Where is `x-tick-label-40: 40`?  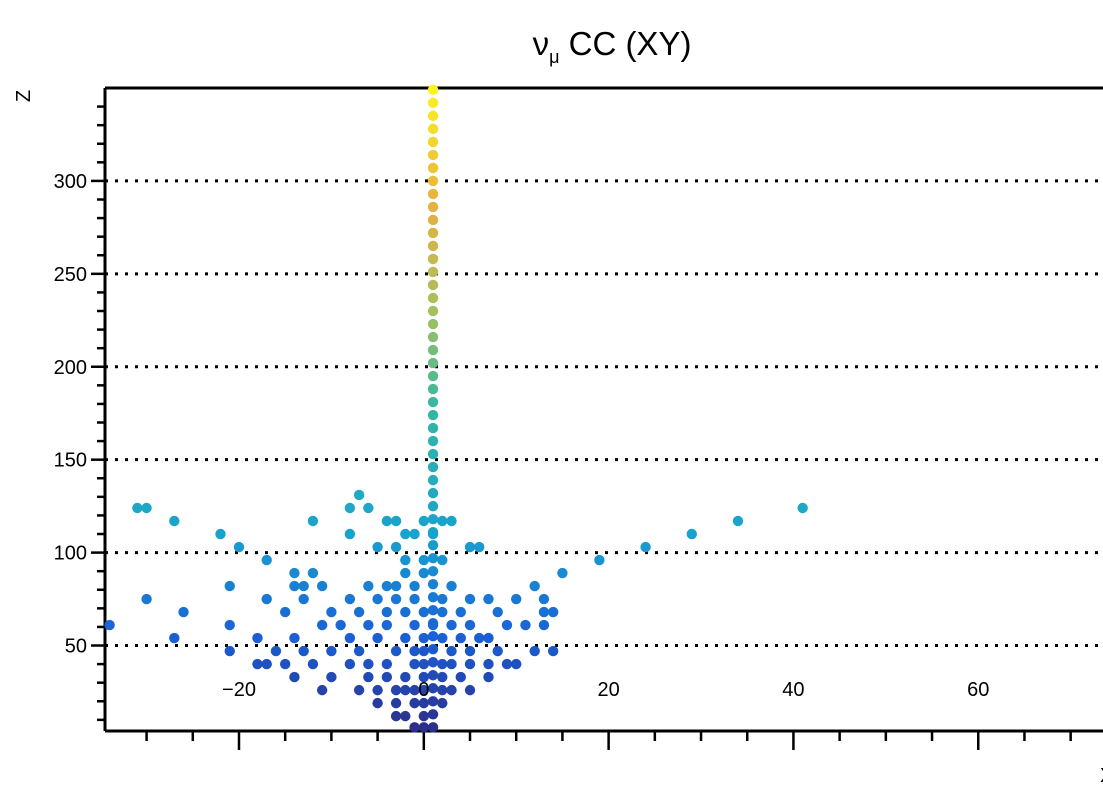
x-tick-label-40: 40 is located at coordinates (793, 690).